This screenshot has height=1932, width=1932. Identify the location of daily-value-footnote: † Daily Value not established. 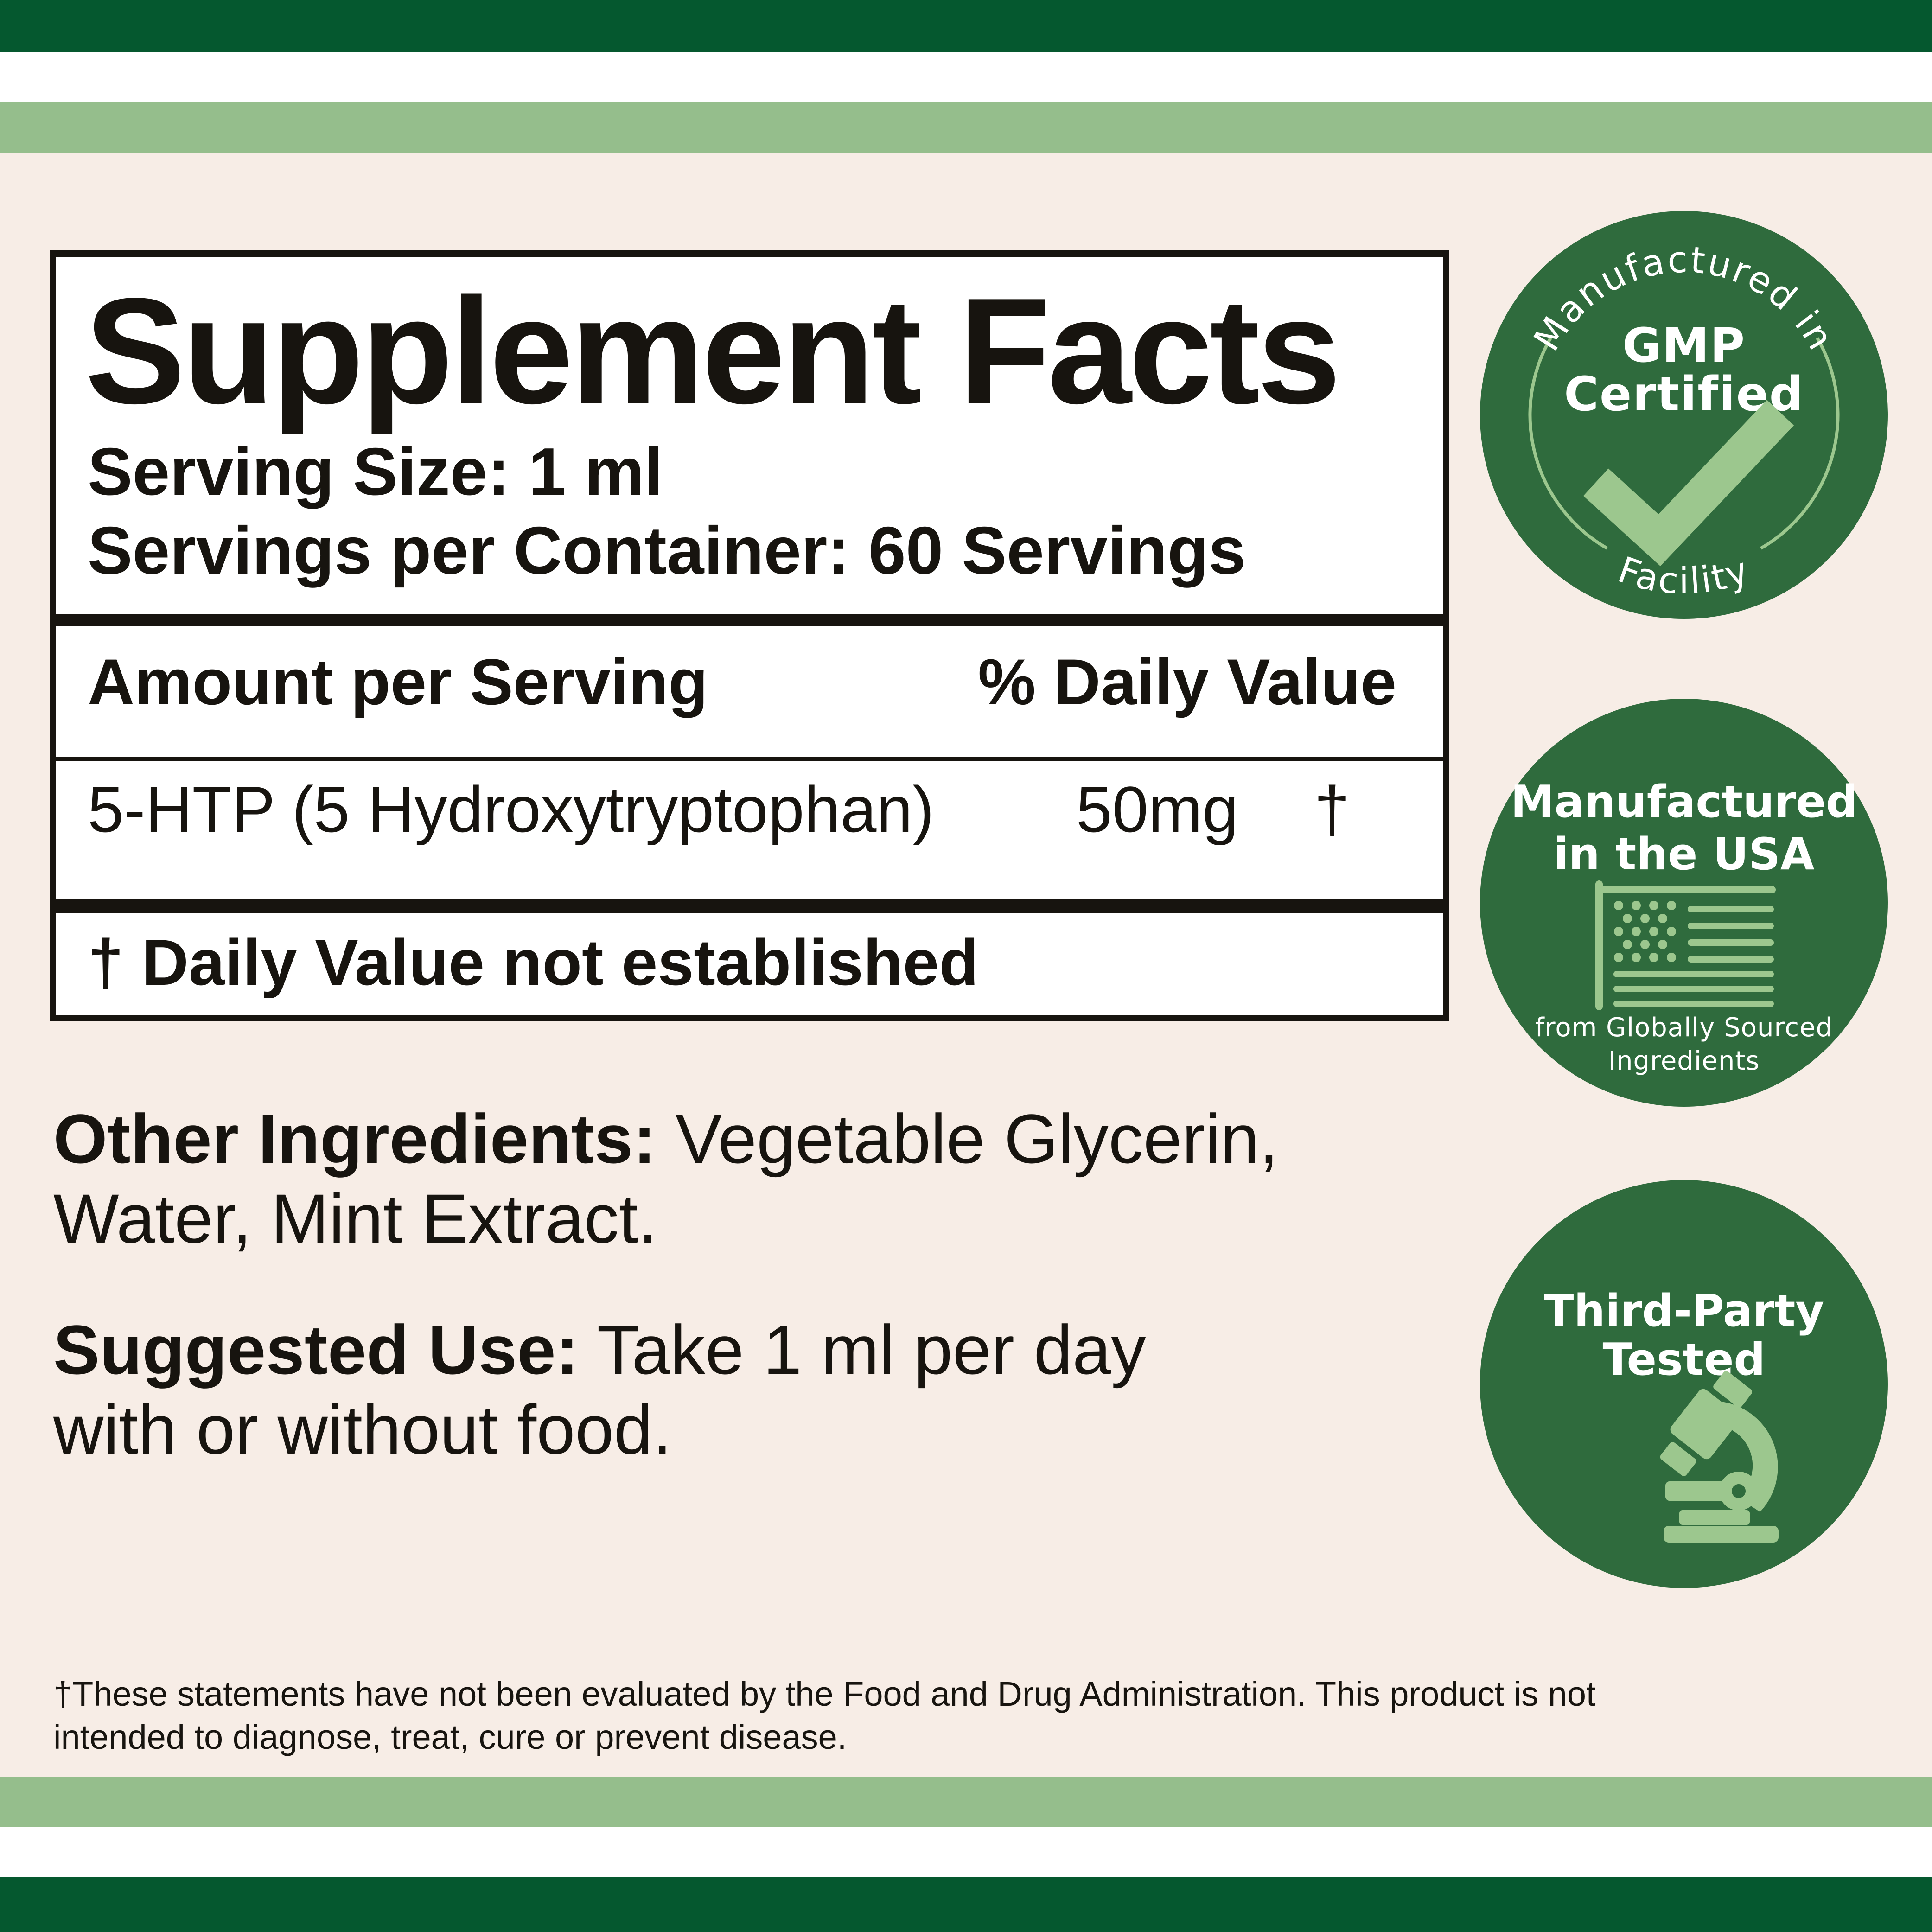
(533, 963).